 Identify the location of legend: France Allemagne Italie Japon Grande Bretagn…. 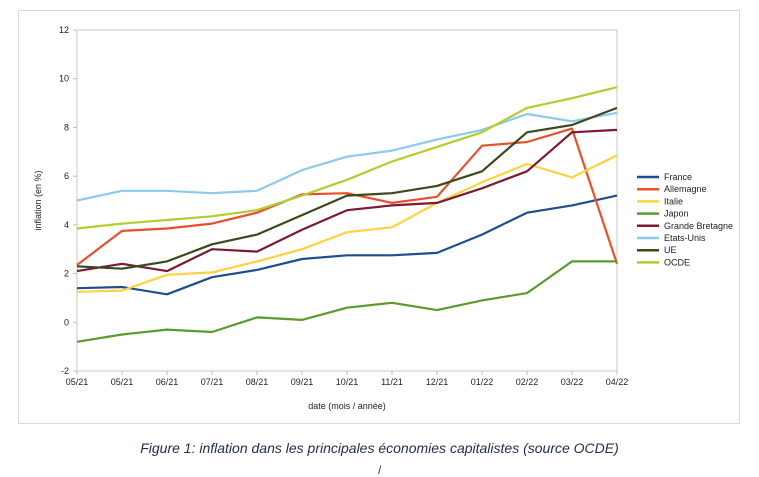
(685, 219).